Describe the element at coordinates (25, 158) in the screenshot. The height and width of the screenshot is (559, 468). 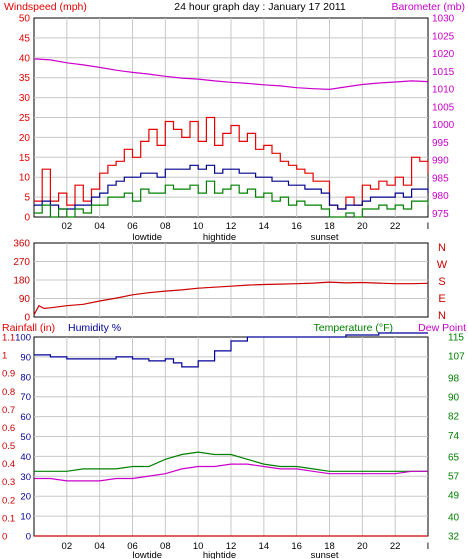
I see `windspeed-tick: 15` at that location.